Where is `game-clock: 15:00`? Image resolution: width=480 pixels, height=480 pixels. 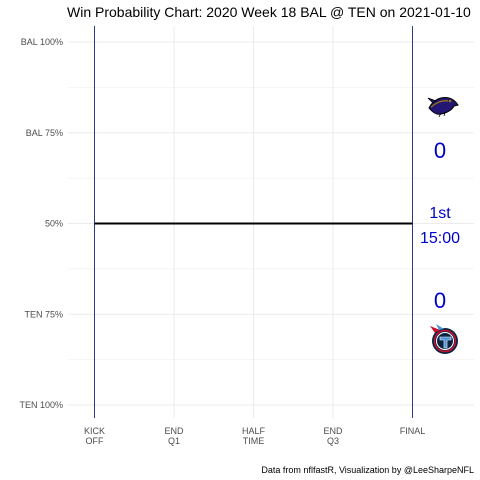
game-clock: 15:00 is located at coordinates (440, 238).